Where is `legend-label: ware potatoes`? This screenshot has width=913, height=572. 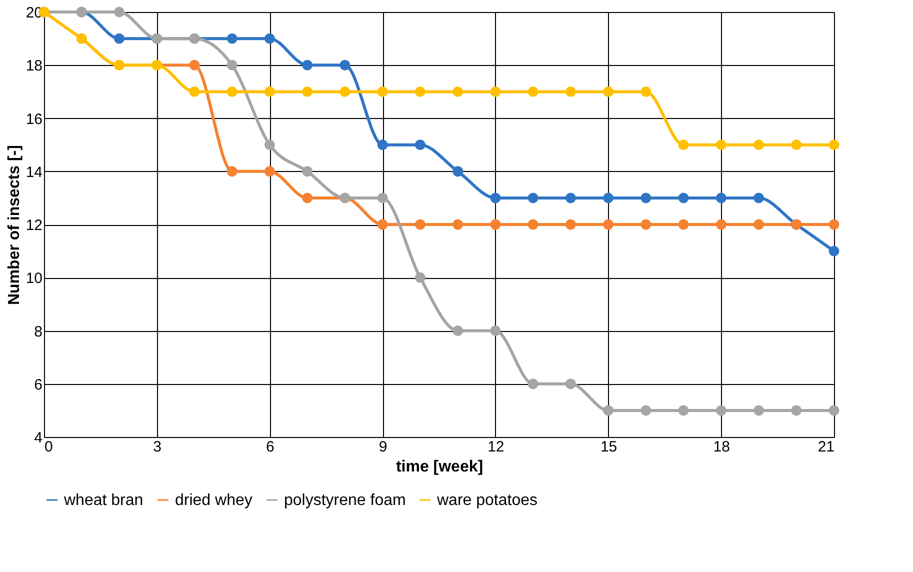
legend-label: ware potatoes is located at coordinates (487, 500).